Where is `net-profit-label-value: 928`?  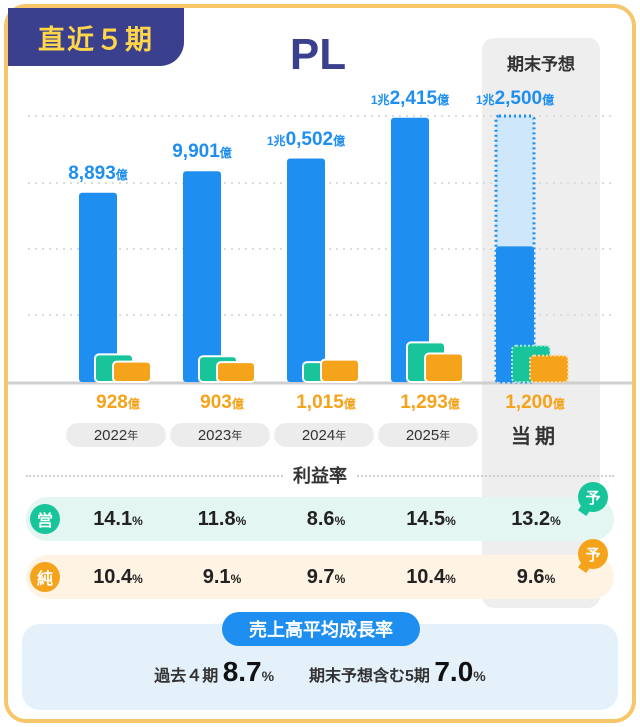
net-profit-label-value: 928 is located at coordinates (112, 402).